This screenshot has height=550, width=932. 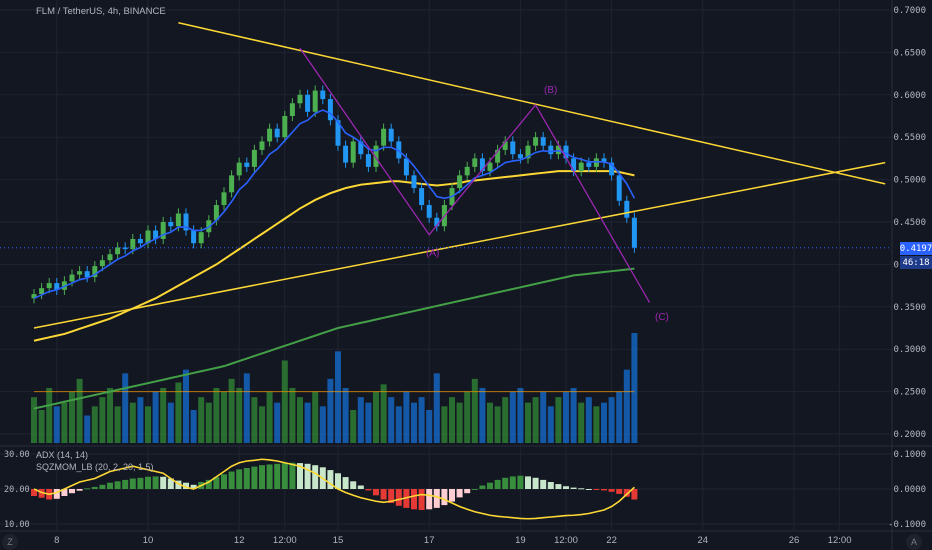 What do you see at coordinates (909, 11) in the screenshot?
I see `price-tick-label: 0.7000` at bounding box center [909, 11].